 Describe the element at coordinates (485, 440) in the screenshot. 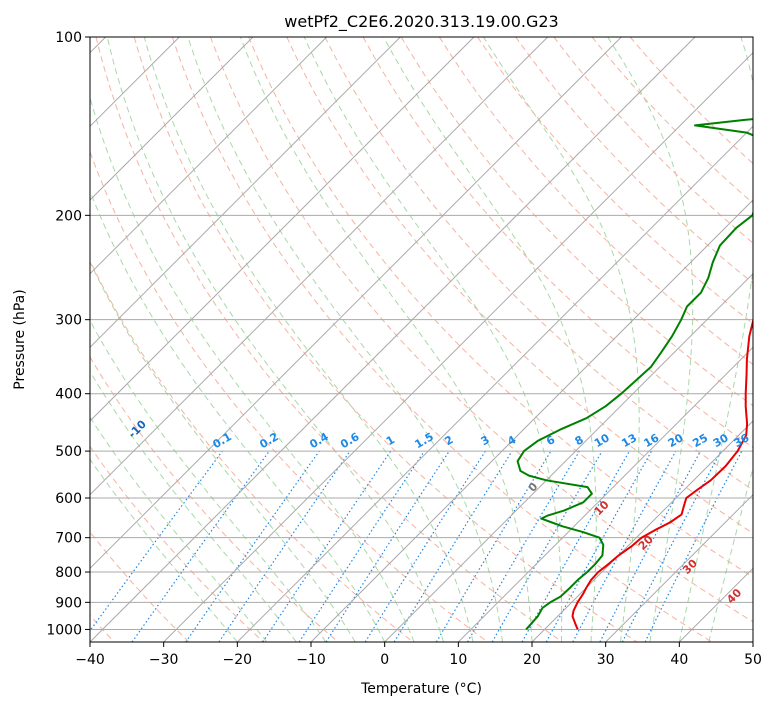

I see `mixing-ratio-label: 3` at that location.